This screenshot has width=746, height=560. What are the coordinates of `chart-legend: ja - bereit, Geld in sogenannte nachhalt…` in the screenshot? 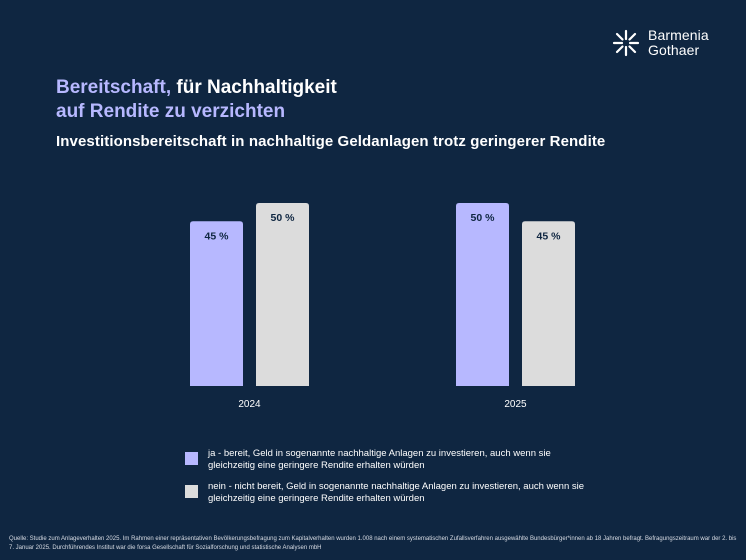 It's located at (385, 481).